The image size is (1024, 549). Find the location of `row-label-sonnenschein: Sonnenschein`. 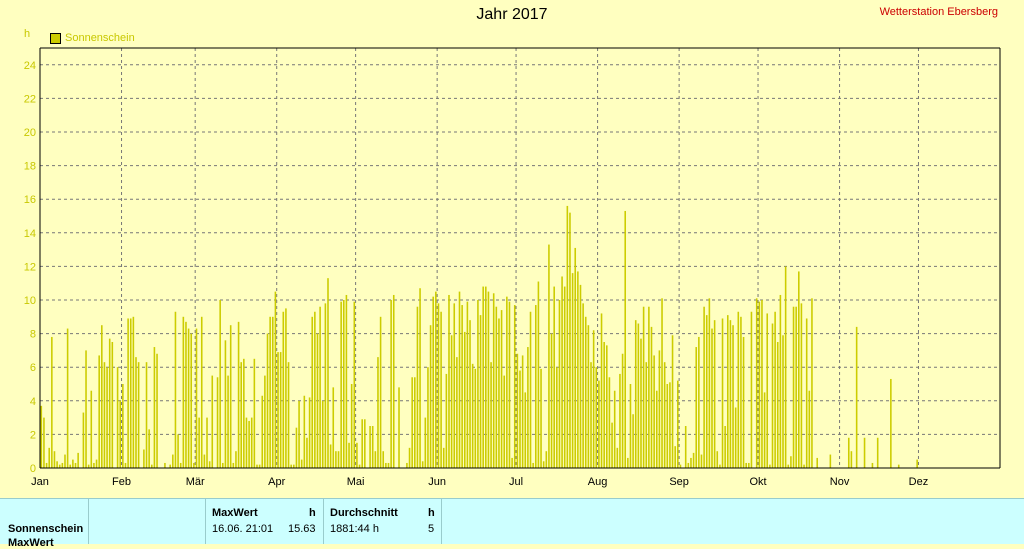

row-label-sonnenschein: Sonnenschein is located at coordinates (46, 529).